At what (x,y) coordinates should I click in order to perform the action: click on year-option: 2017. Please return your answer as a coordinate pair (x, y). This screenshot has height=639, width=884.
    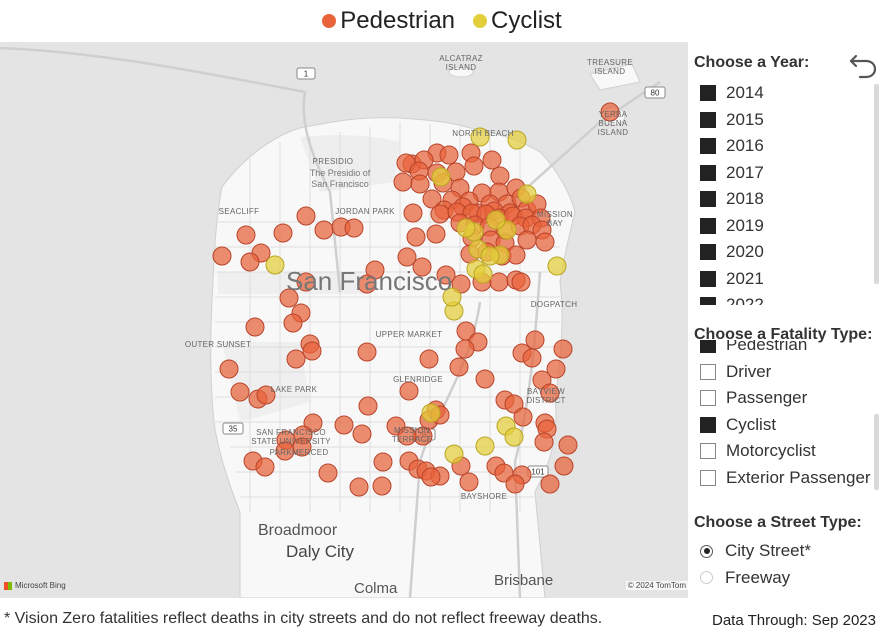
    Looking at the image, I should click on (790, 173).